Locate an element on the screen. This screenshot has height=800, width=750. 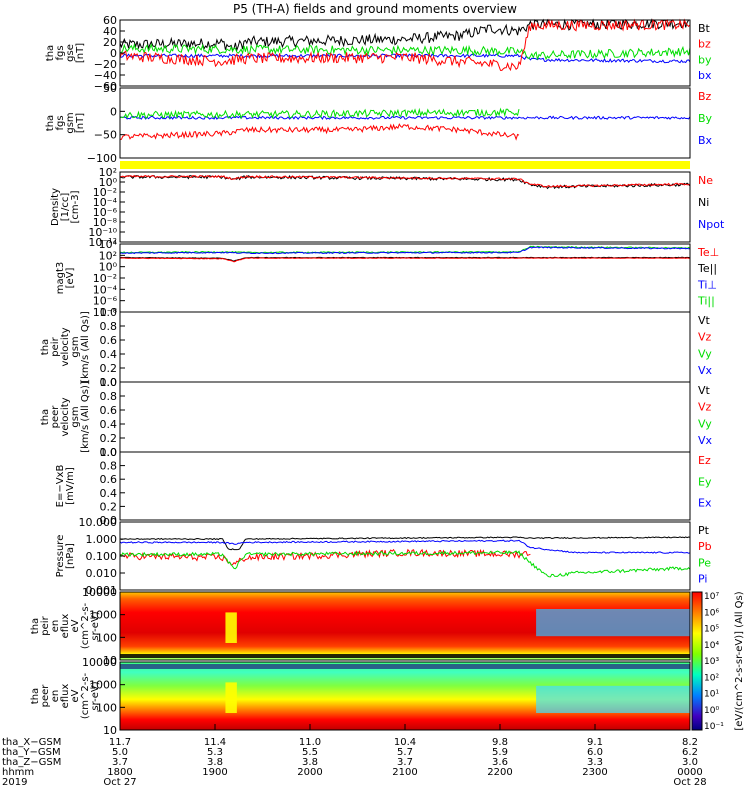
x-tick-label: 11.4 is located at coordinates (215, 742).